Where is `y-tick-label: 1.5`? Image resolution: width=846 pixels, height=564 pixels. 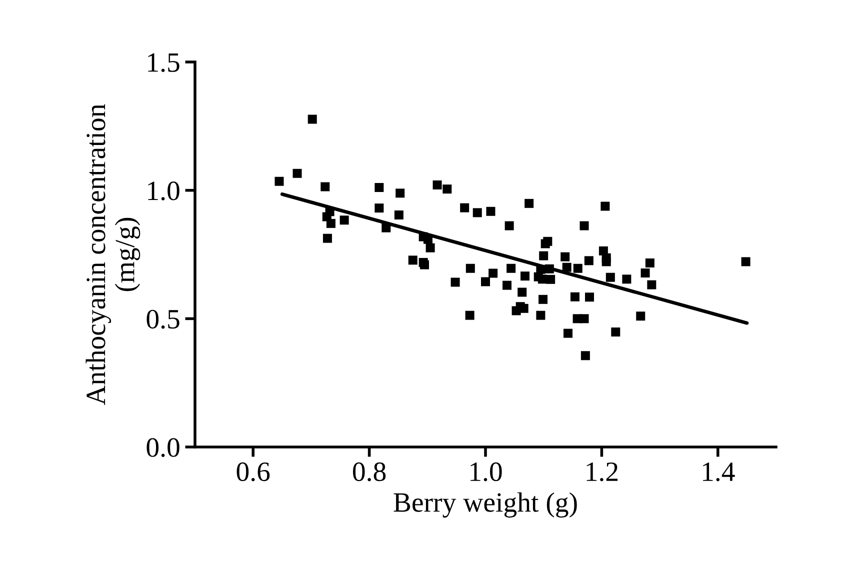
y-tick-label: 1.5 is located at coordinates (164, 62).